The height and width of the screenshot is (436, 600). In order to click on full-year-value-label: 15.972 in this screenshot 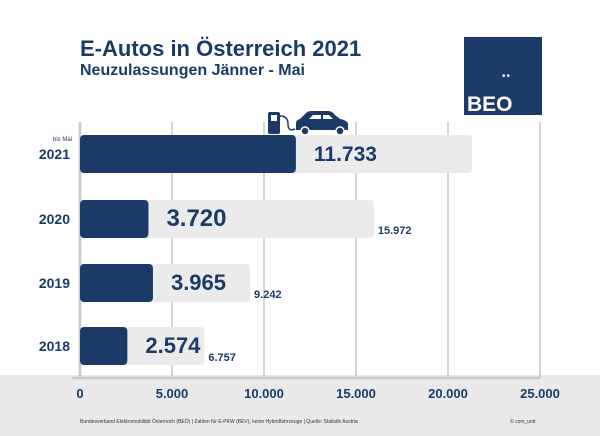, I will do `click(395, 231)`.